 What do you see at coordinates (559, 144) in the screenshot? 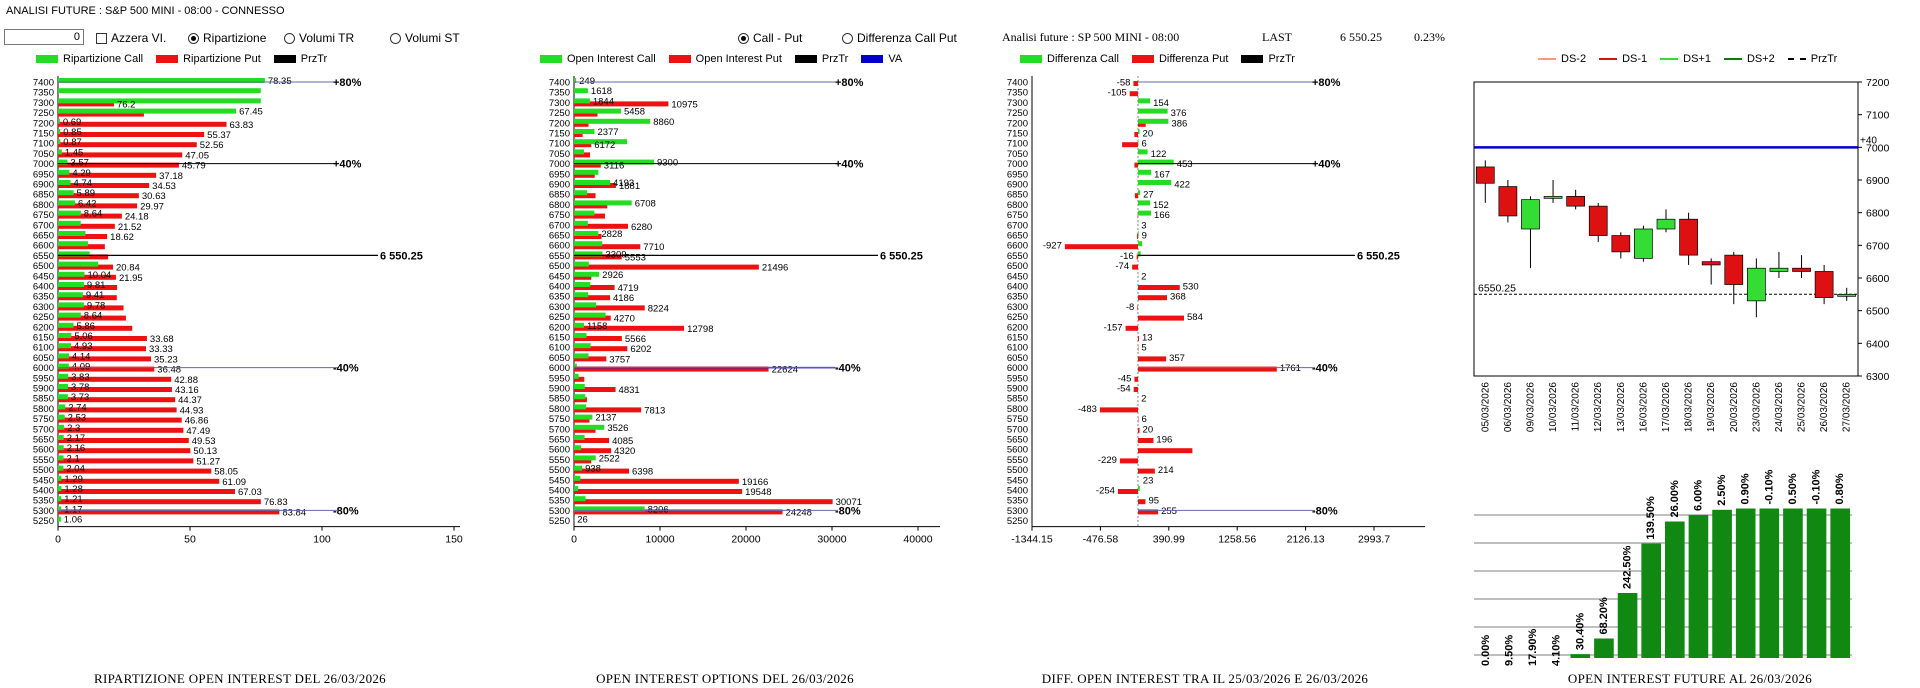
I see `strike-label: 7100` at bounding box center [559, 144].